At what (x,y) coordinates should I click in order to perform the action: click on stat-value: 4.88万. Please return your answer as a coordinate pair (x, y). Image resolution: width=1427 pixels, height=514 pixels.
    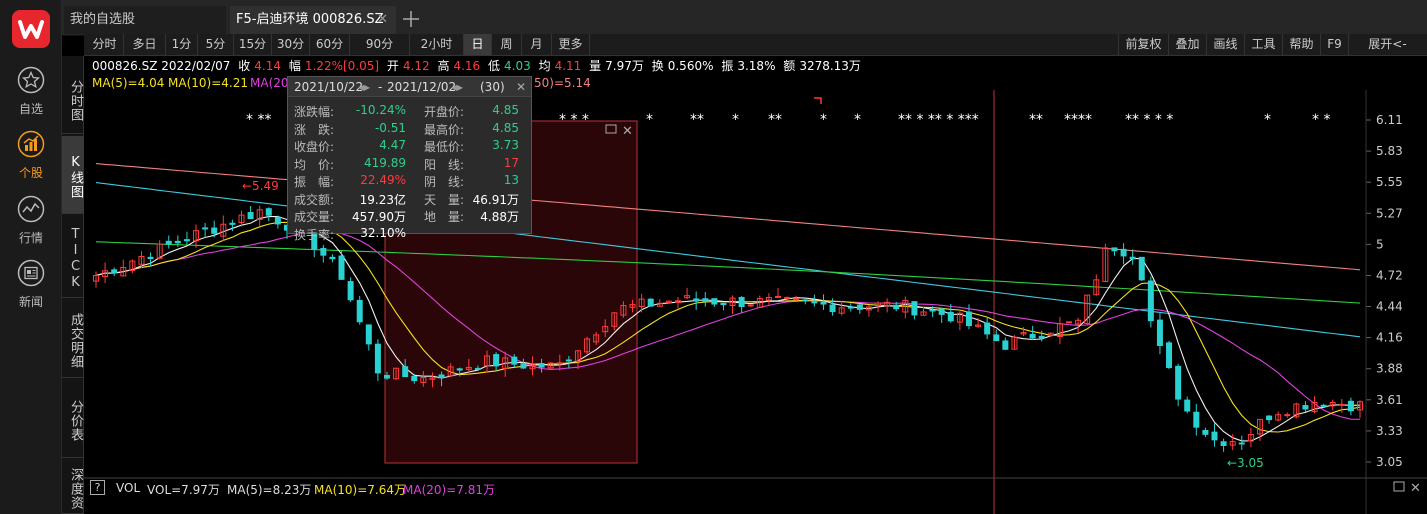
    Looking at the image, I should click on (499, 217).